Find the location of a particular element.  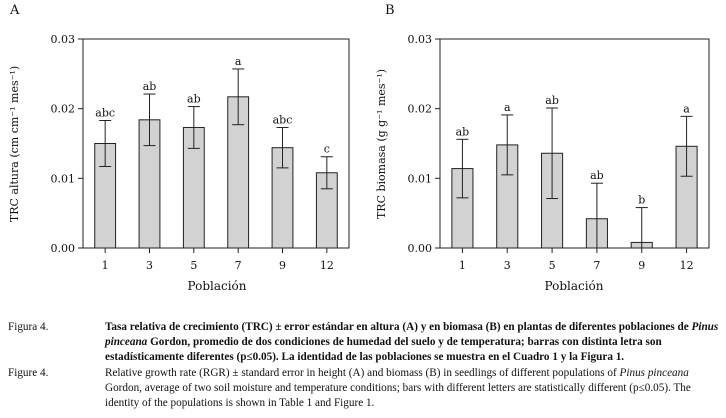

panel-a-ytick-label: 0.02 is located at coordinates (63, 109).